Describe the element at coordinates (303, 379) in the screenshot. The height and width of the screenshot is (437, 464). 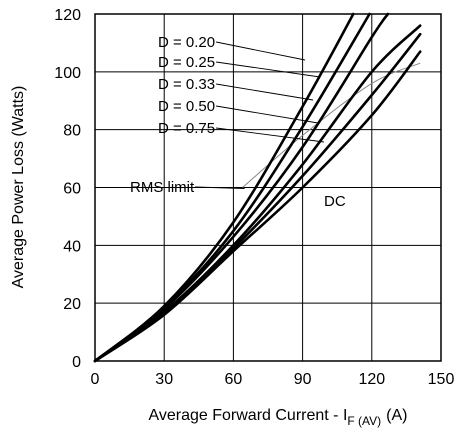
I see `x-tick-label: 90` at that location.